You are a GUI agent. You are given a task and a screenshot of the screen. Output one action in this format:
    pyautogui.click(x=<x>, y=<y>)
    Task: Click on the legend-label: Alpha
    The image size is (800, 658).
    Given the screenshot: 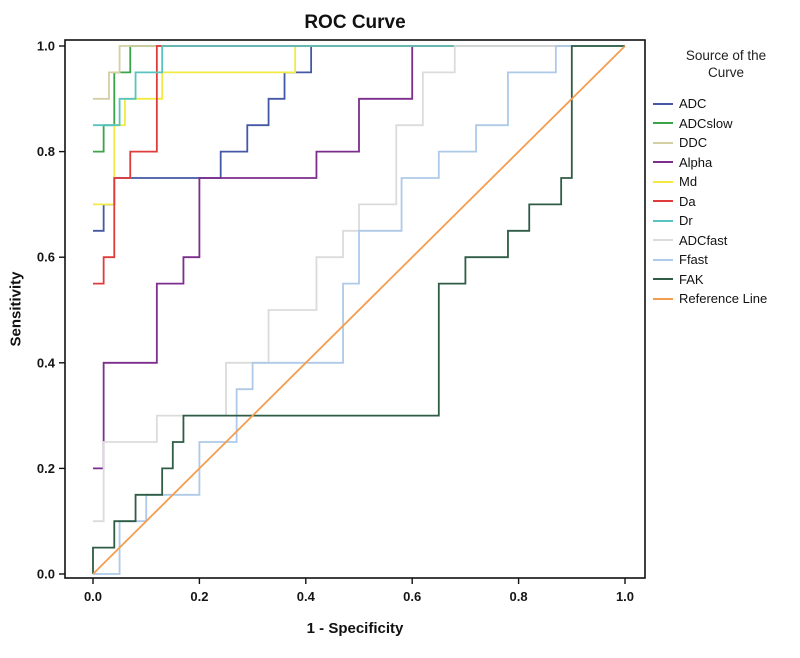 What is the action you would take?
    pyautogui.click(x=696, y=162)
    